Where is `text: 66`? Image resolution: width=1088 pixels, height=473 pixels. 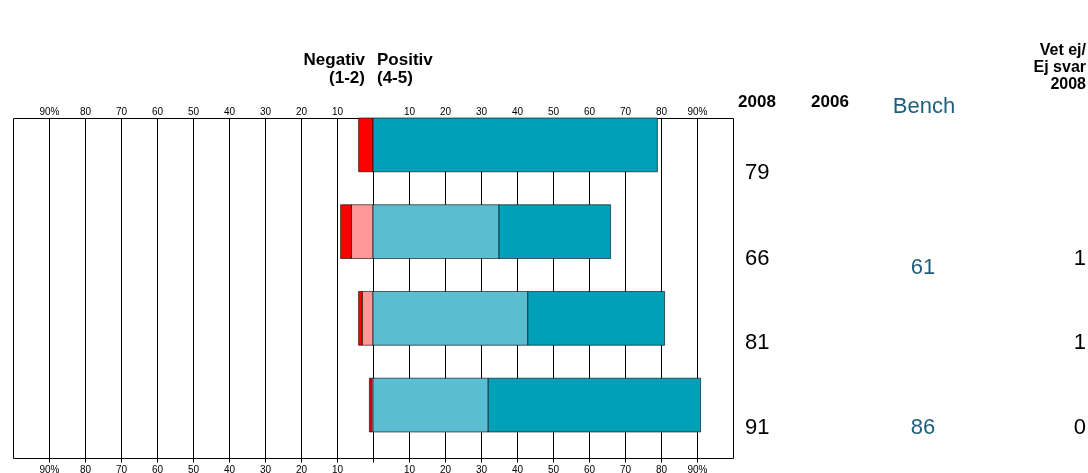
text: 66 is located at coordinates (757, 257).